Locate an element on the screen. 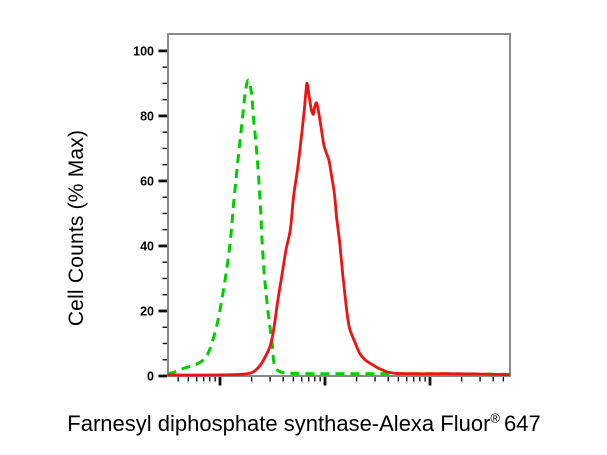  registered-trademark-symbol: ® is located at coordinates (495, 418).